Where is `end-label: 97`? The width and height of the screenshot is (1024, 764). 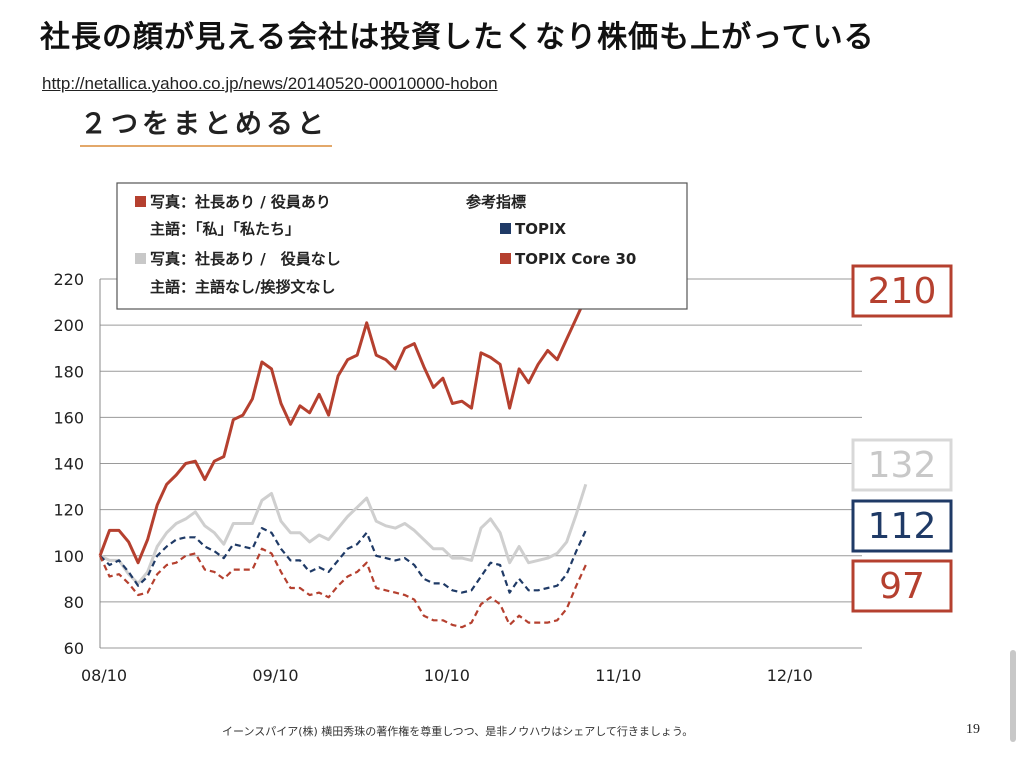
end-label: 97 is located at coordinates (902, 586).